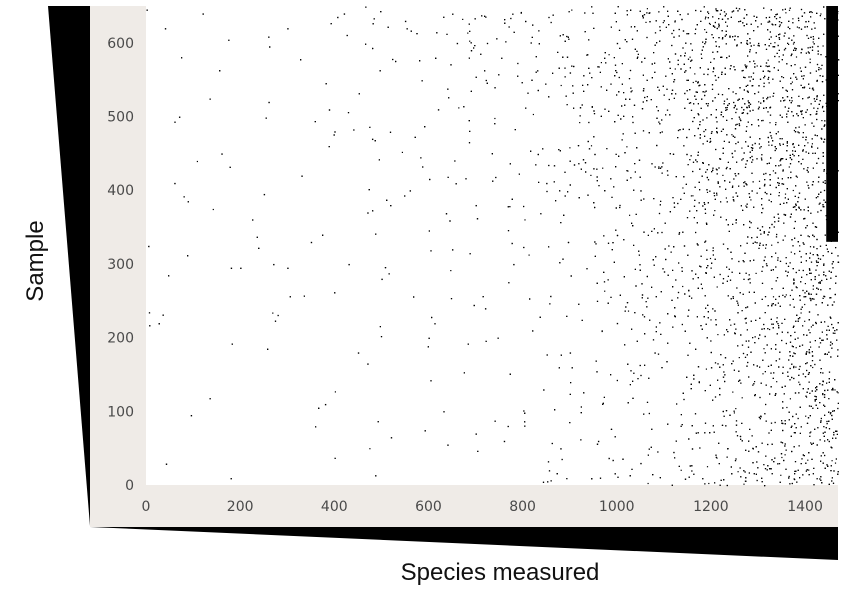  What do you see at coordinates (120, 339) in the screenshot?
I see `y-tick-label: 200` at bounding box center [120, 339].